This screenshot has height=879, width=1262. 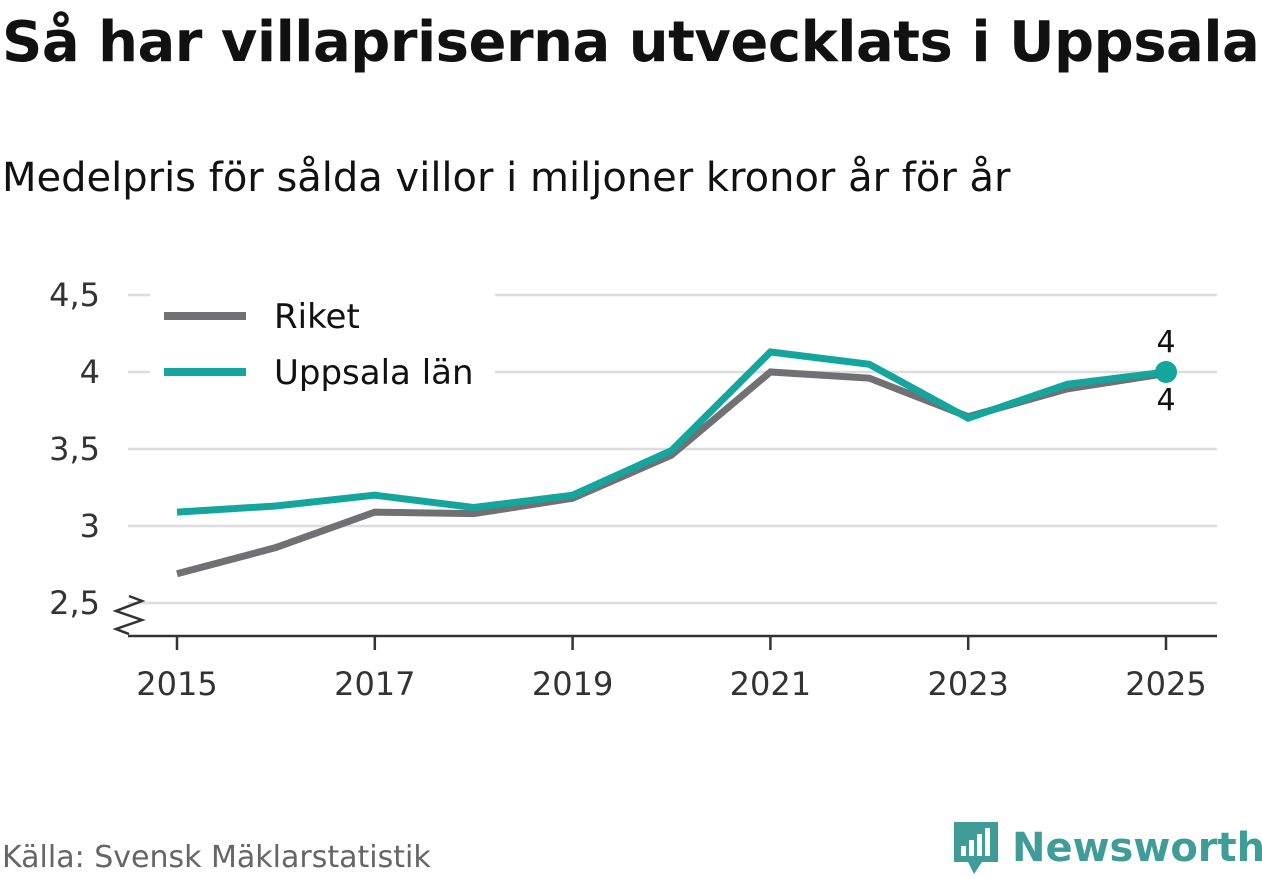 I want to click on x-tick-label: 2017, so click(x=374, y=684).